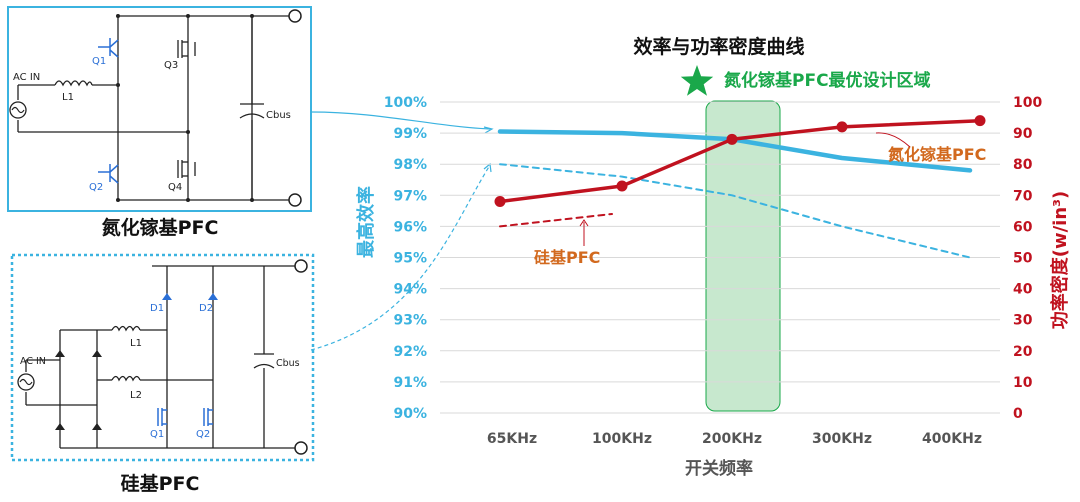 The image size is (1080, 502). I want to click on x-axis-ticks: 65KHz 100KHz 200KHz 300KHz 400KHz, so click(734, 439).